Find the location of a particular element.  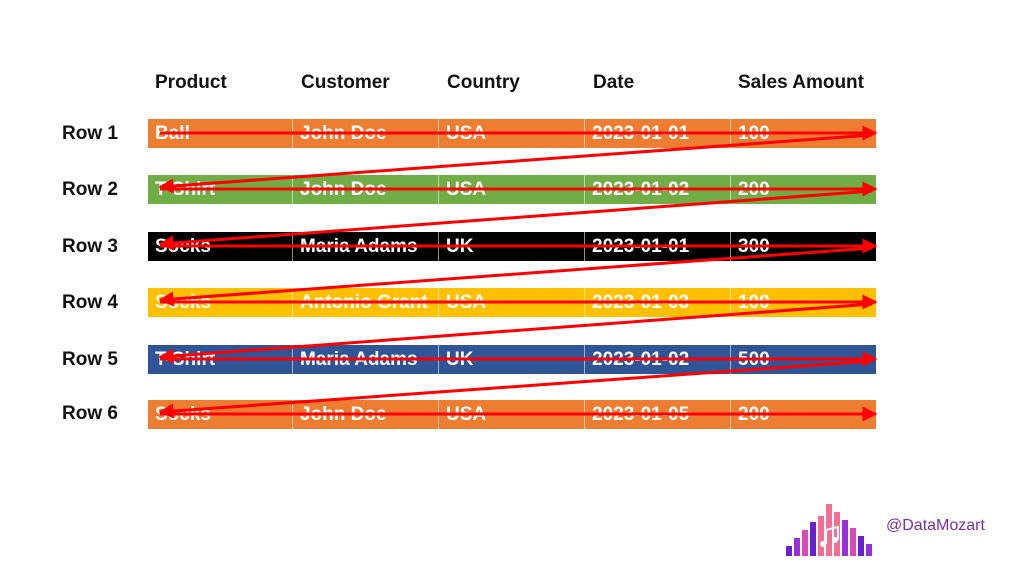

table-row-2: T-Shirt John Doe USA 2023-01-02 200 is located at coordinates (512, 189).